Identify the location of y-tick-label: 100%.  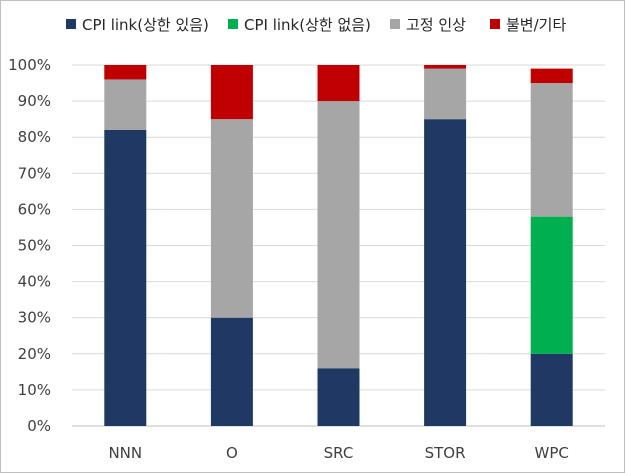
(29, 65).